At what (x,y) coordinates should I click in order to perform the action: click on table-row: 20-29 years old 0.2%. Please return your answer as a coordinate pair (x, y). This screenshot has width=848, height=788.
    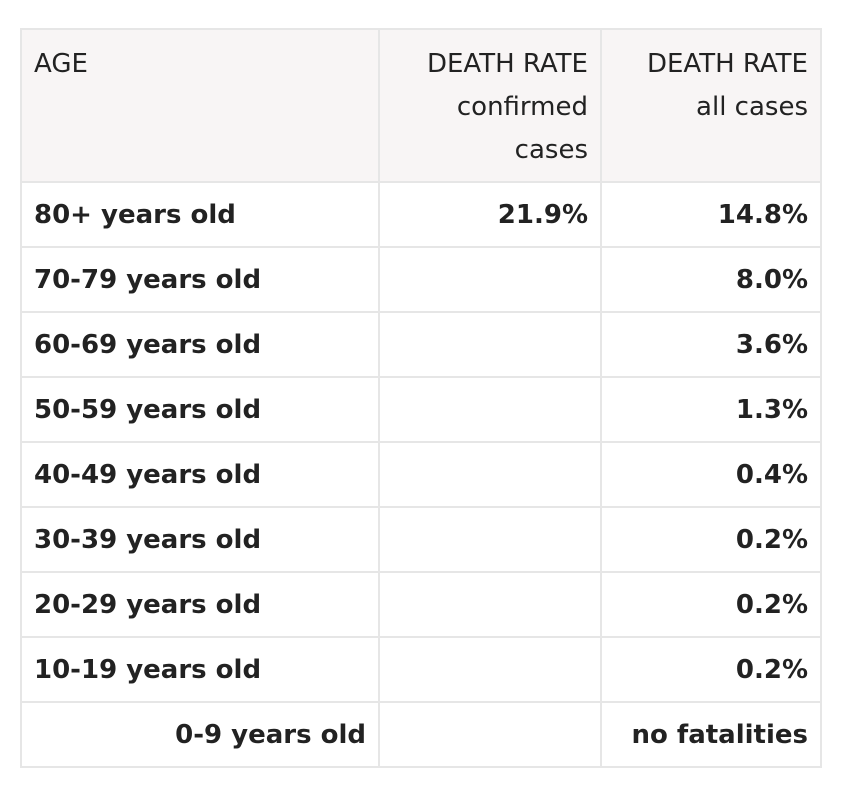
    Looking at the image, I should click on (421, 604).